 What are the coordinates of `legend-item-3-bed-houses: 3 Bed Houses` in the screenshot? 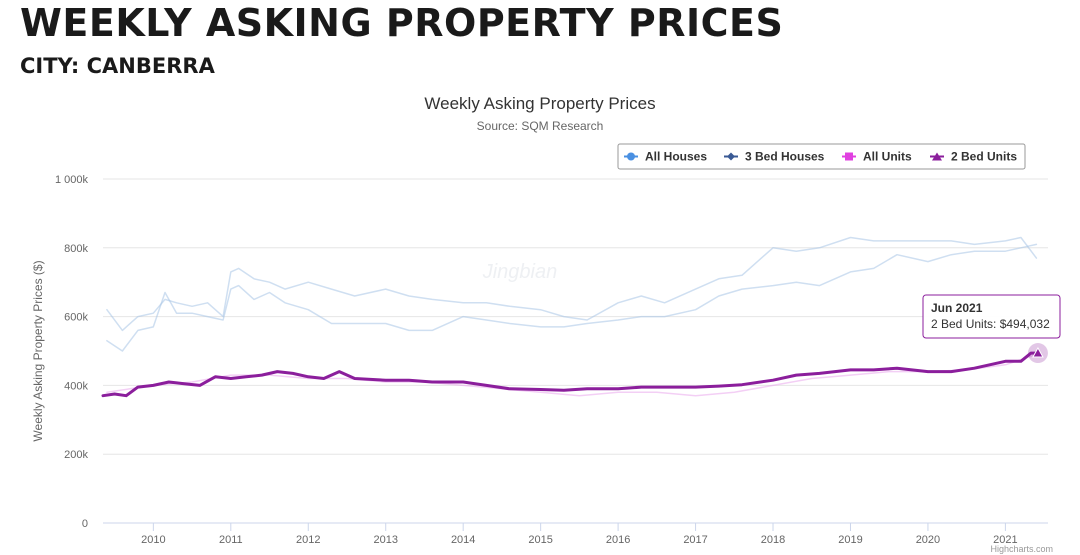 It's located at (785, 157).